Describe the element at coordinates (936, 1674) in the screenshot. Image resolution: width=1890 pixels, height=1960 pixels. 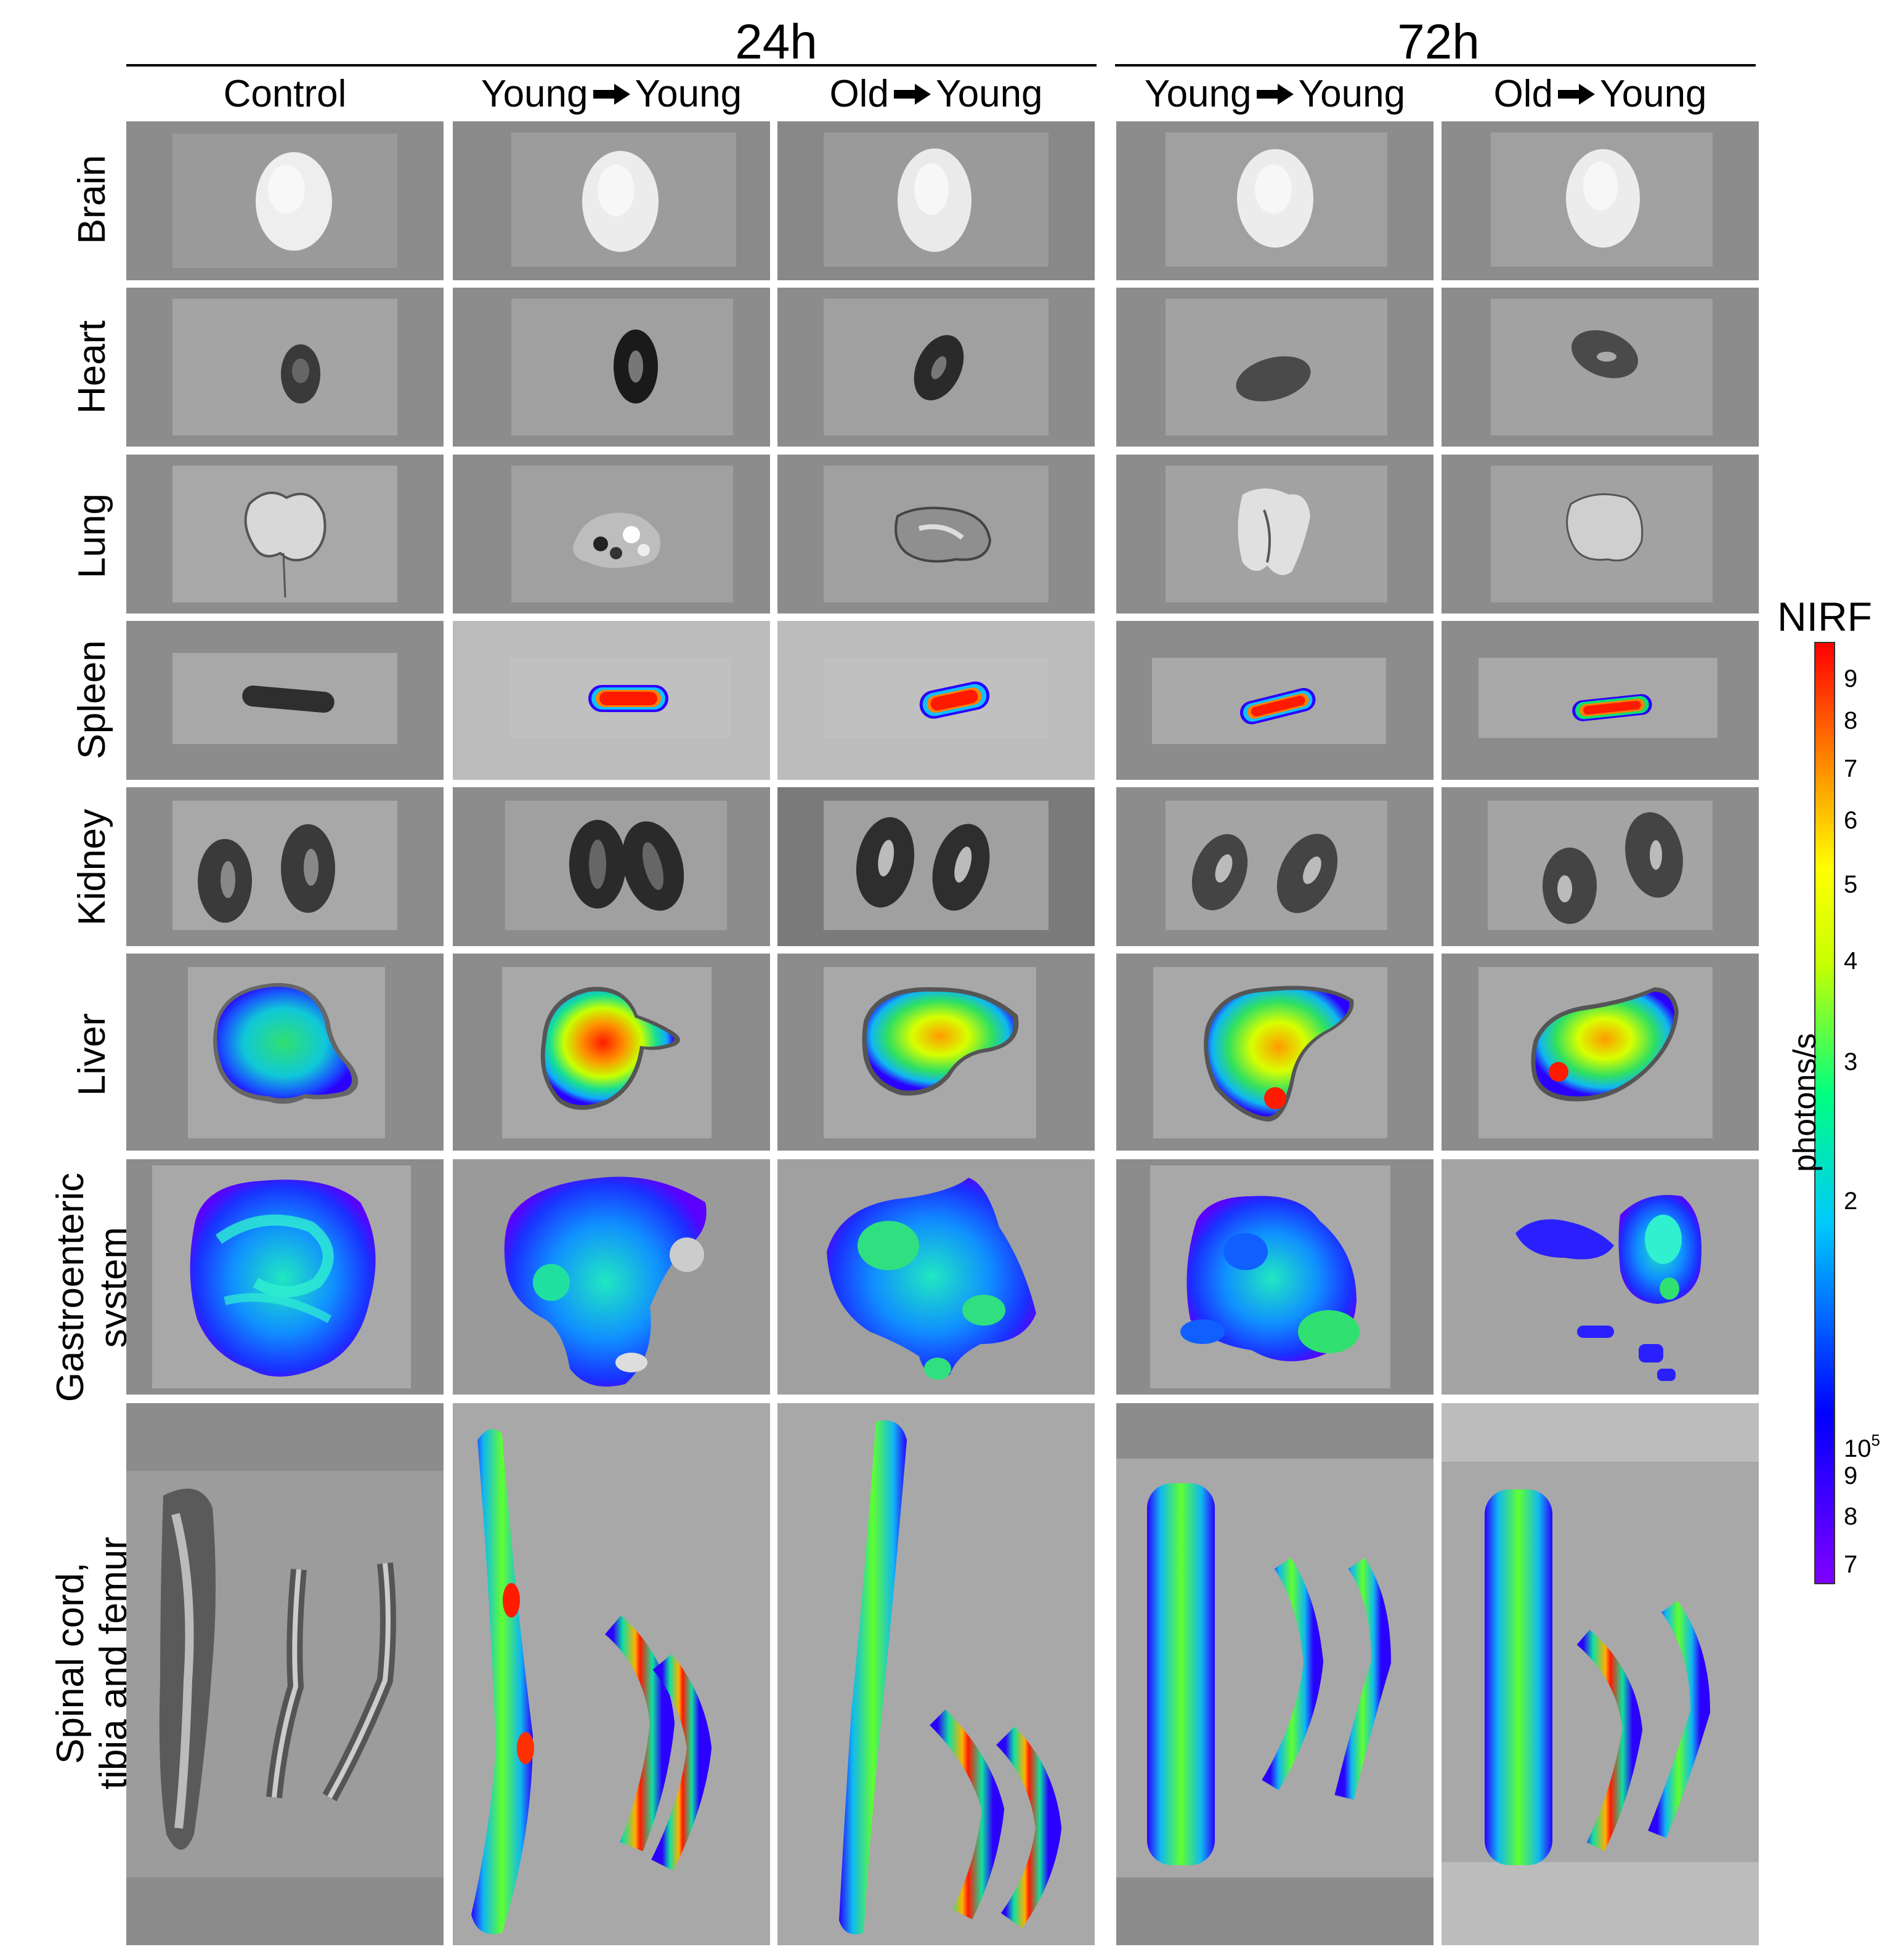
I see `image-spinal-24h-old-young` at that location.